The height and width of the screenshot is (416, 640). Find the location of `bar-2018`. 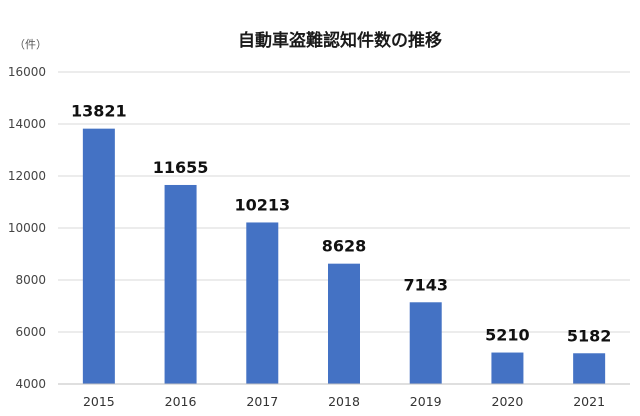

bar-2018 is located at coordinates (344, 323).